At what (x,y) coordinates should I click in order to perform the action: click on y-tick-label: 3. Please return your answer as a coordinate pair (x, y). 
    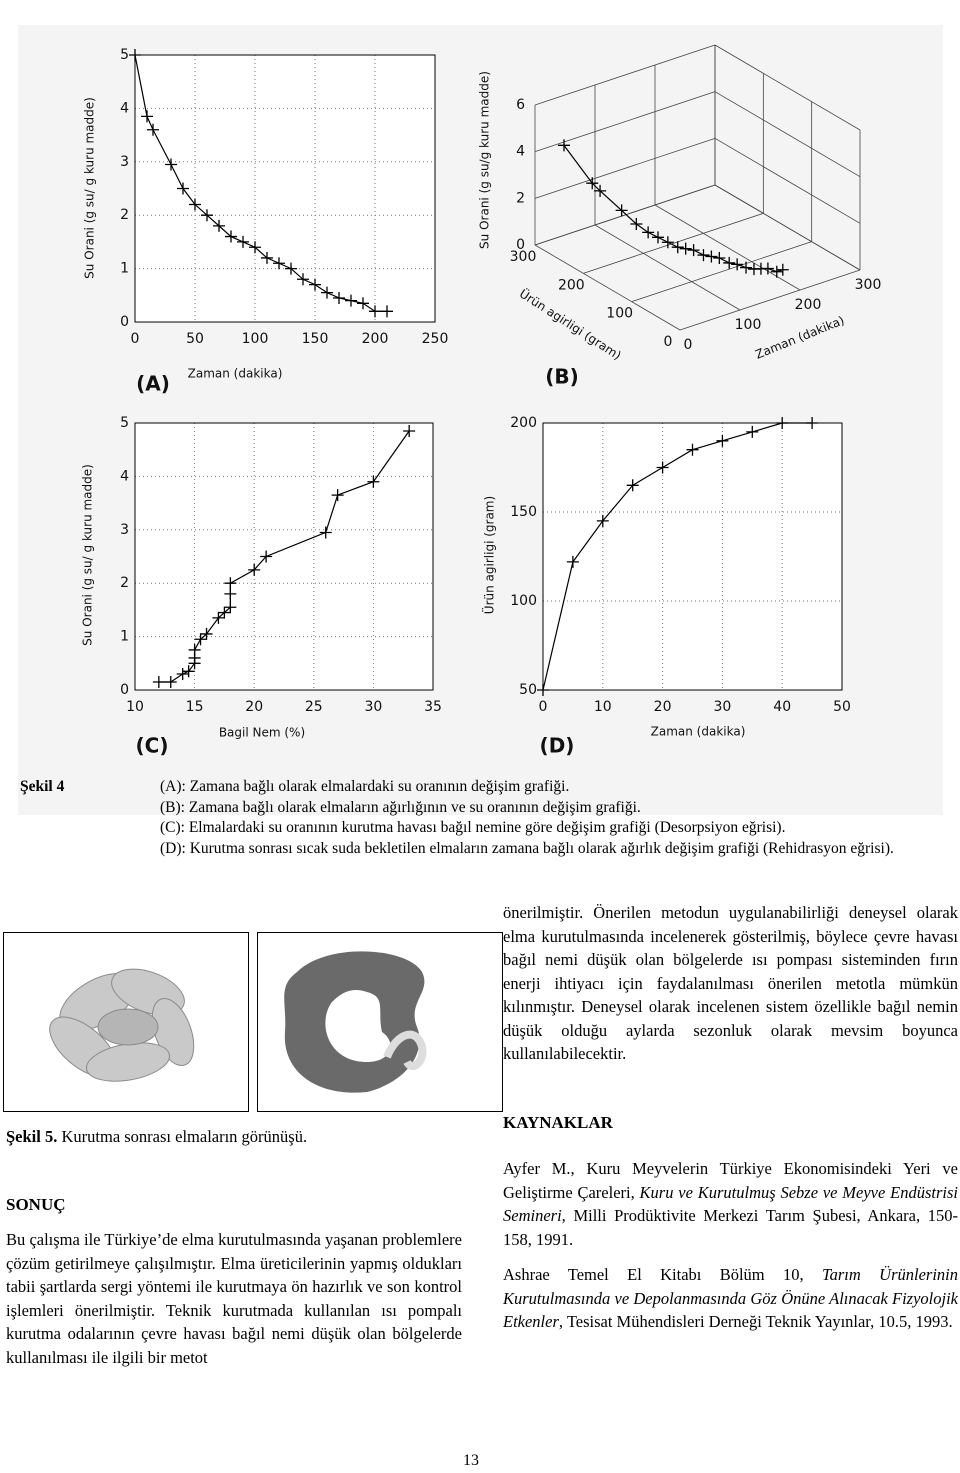
    Looking at the image, I should click on (124, 530).